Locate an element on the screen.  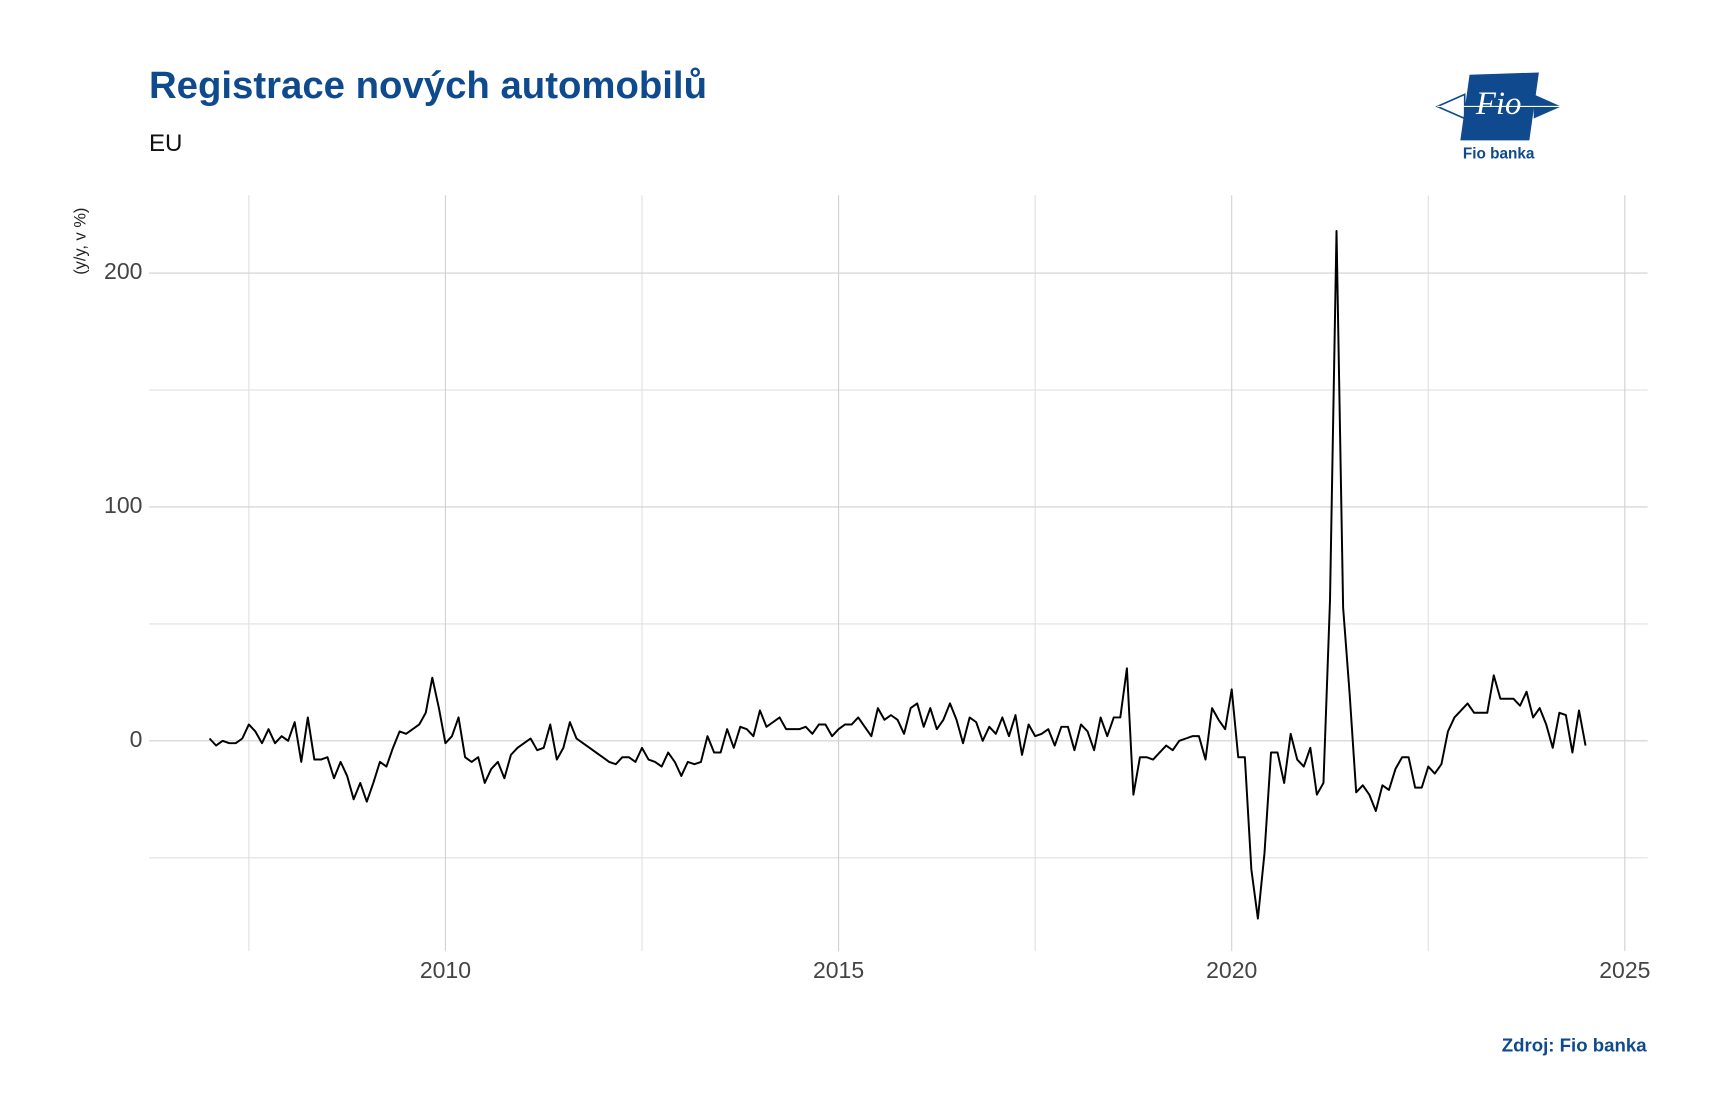
y-tick-label: 0 is located at coordinates (136, 739).